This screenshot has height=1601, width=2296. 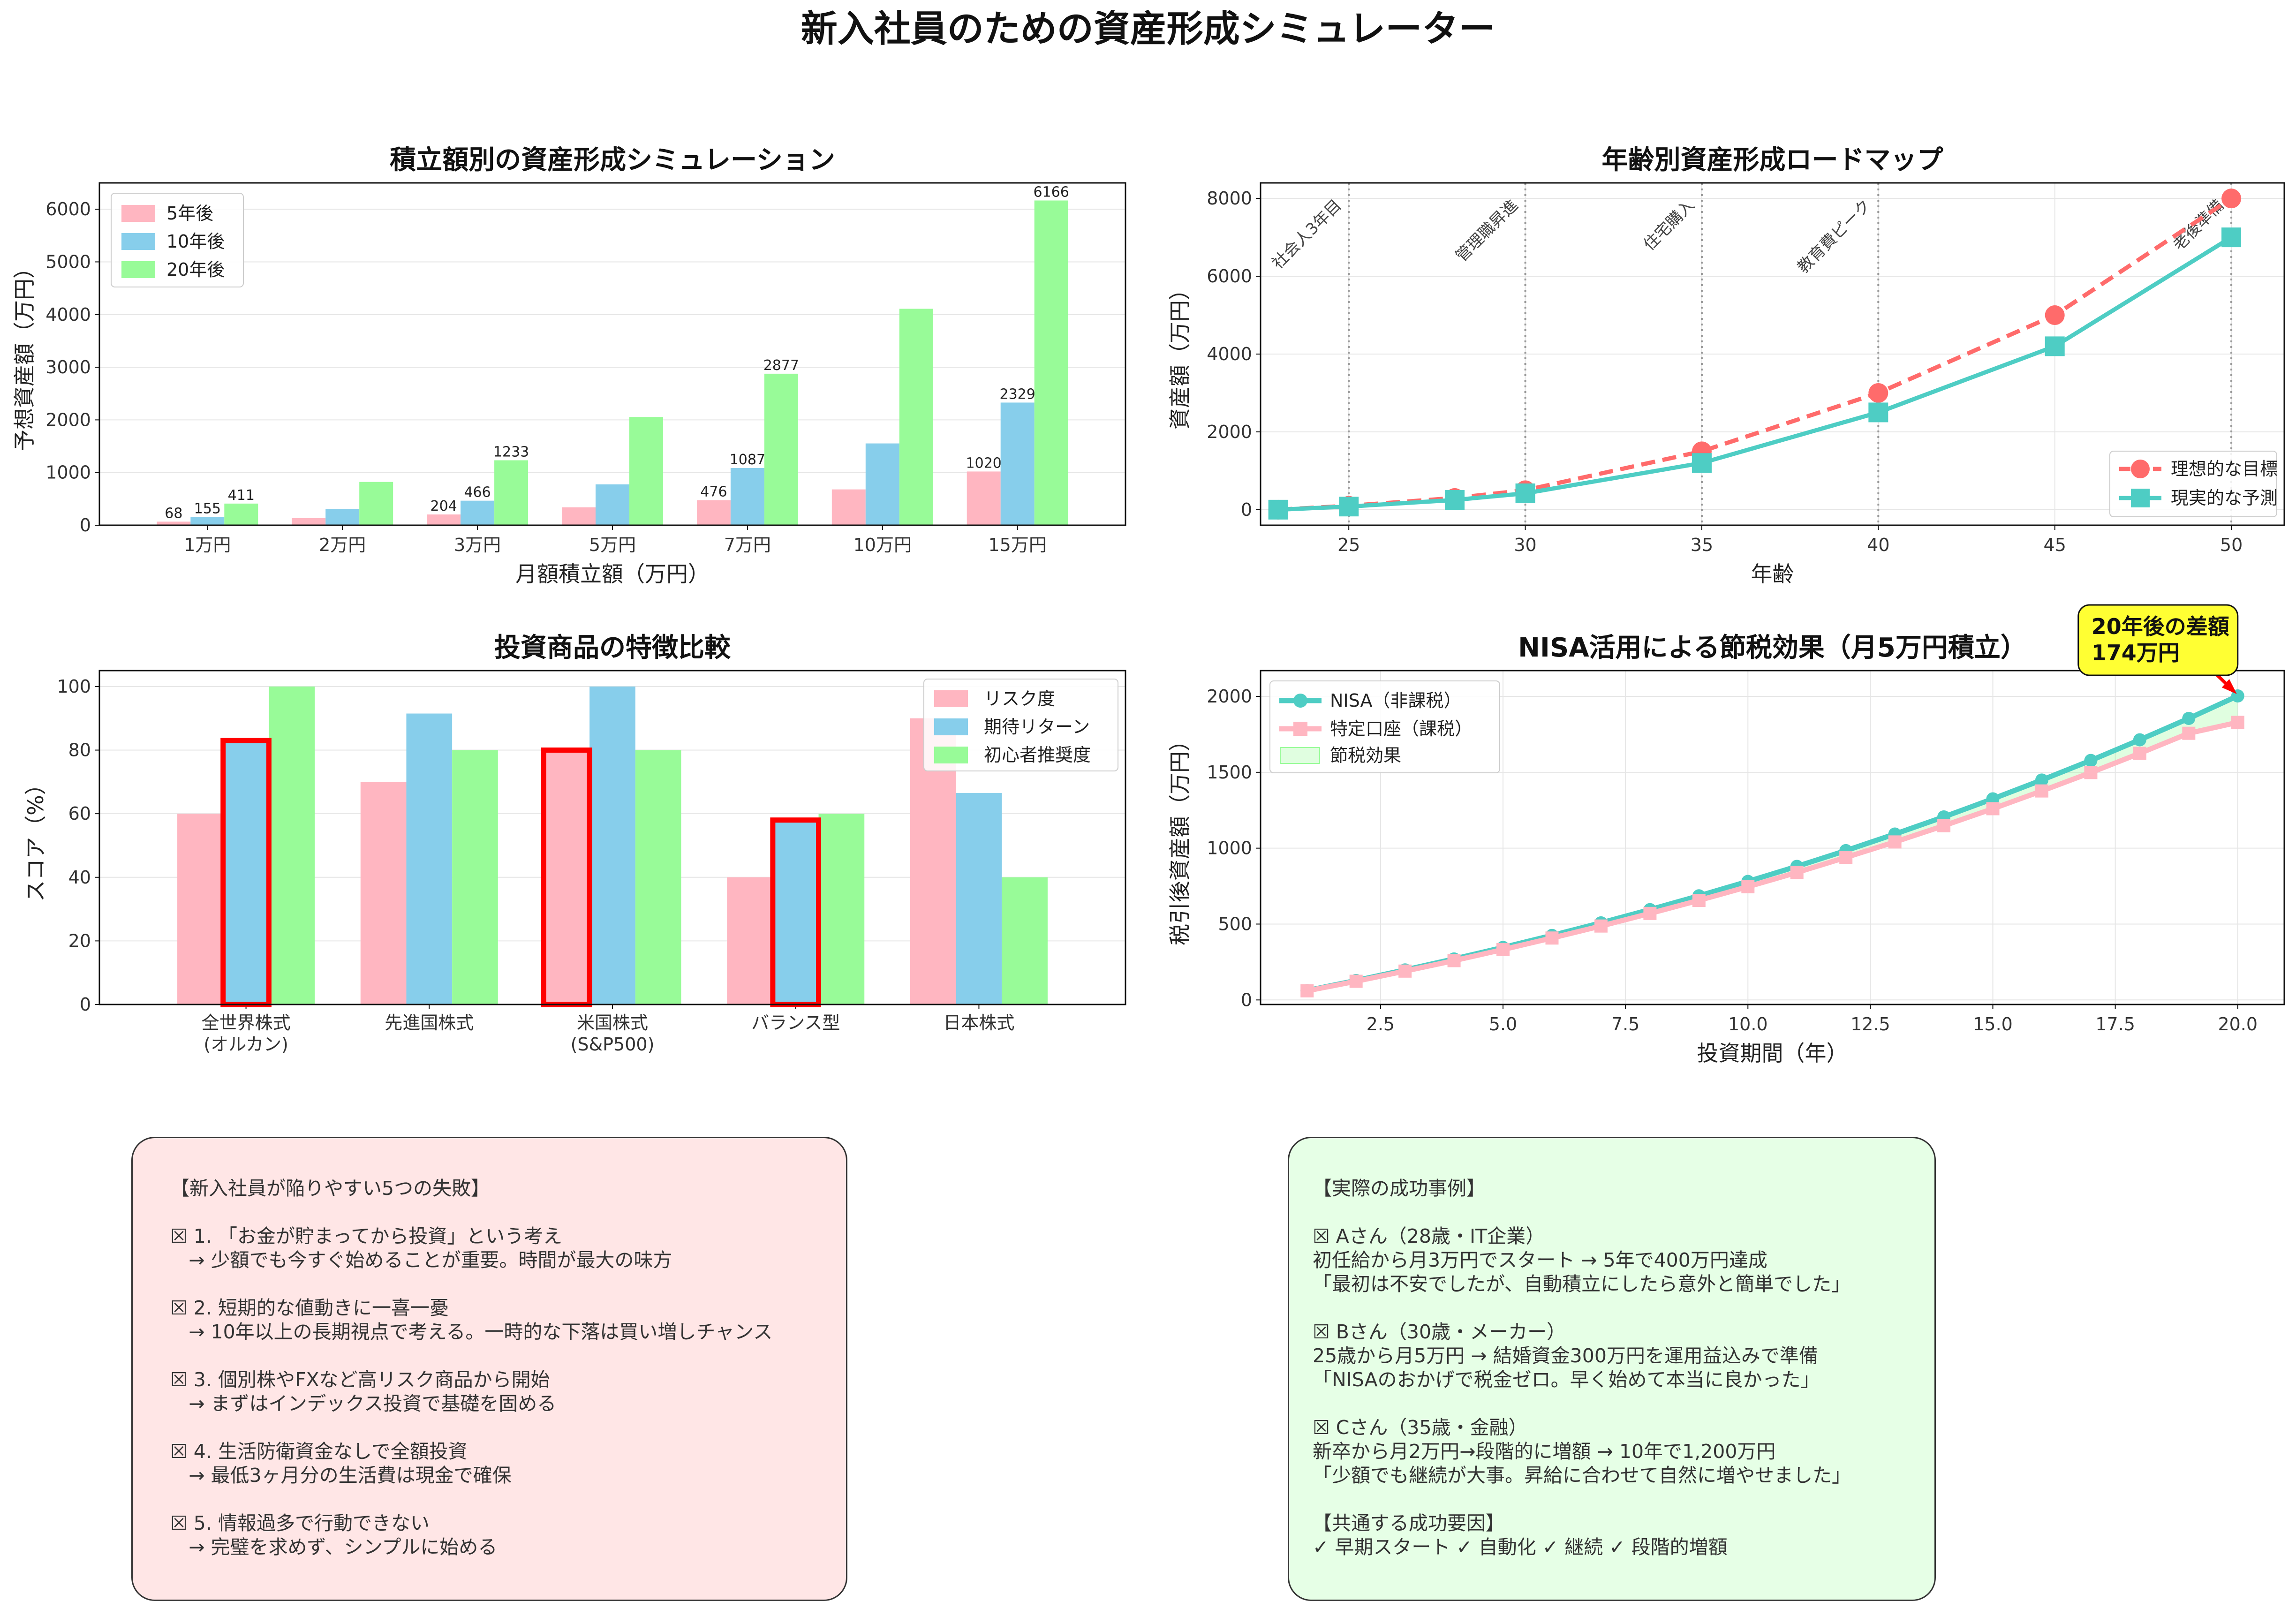 I want to click on legend-label: 特定口座（課税）, so click(x=1401, y=728).